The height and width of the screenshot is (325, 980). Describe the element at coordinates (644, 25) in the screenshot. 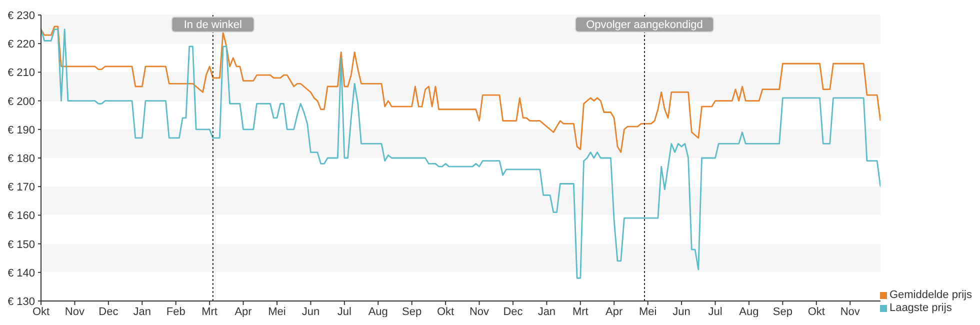

I see `annotation: Opvolger aangekondigd` at that location.